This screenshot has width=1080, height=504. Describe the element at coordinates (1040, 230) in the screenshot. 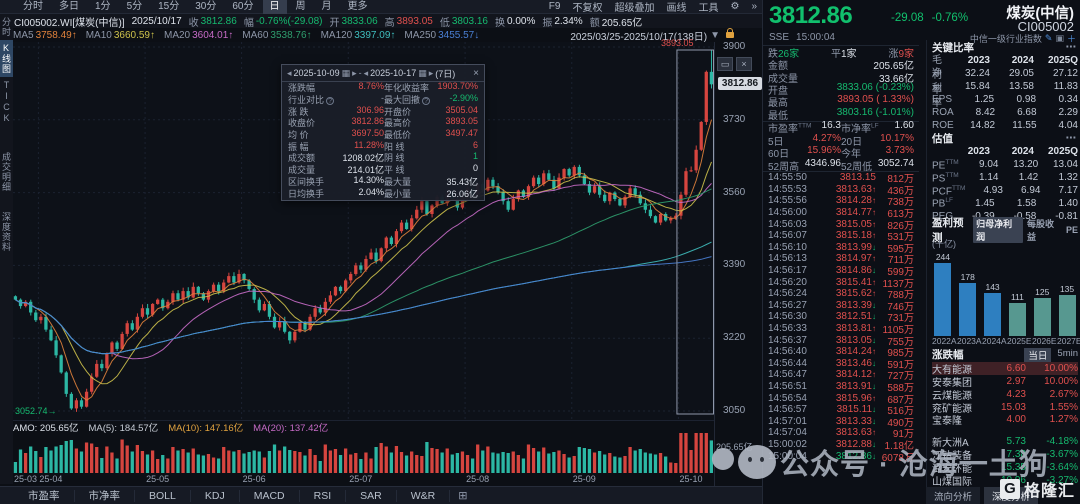

I see `forecast-toggle-每股收益: 每股收益` at that location.